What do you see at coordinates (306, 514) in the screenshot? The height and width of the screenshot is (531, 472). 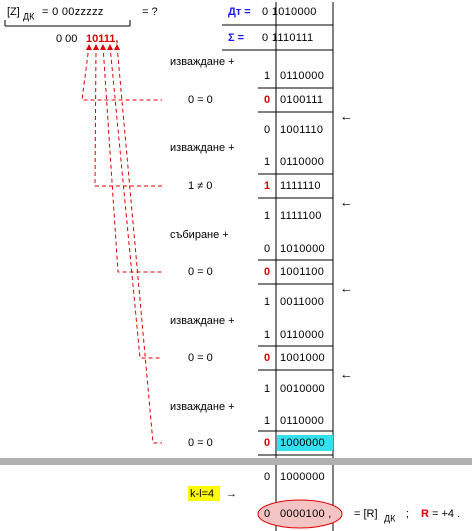 I see `final-value: 0000100 ,` at bounding box center [306, 514].